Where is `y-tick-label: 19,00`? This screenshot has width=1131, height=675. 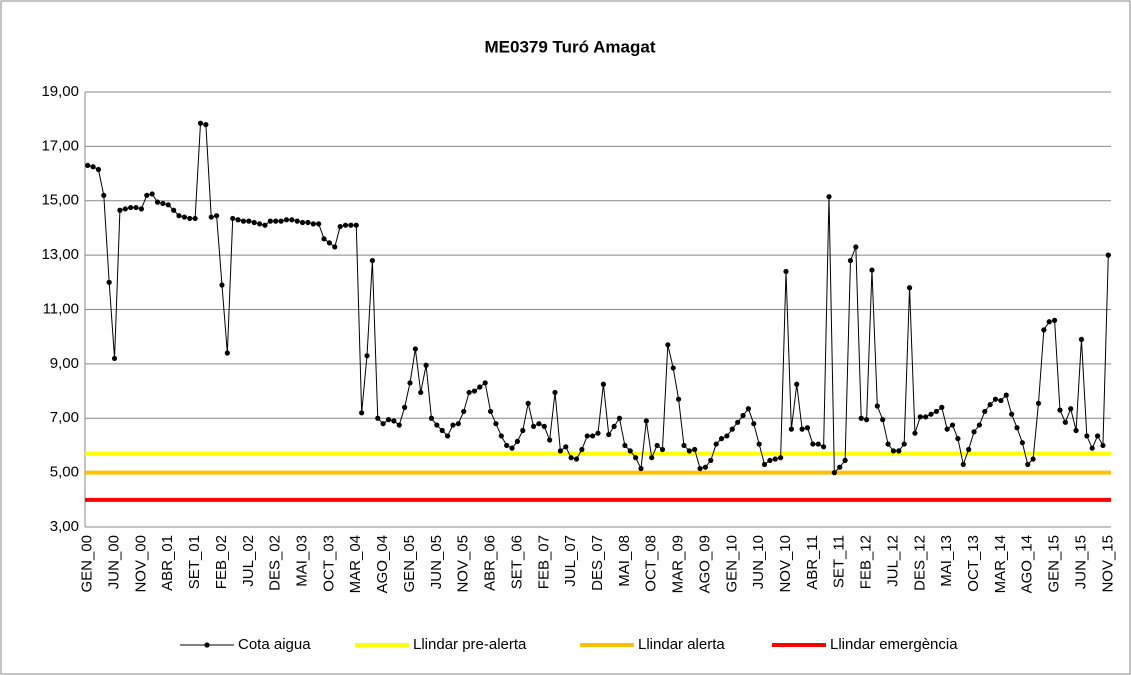
y-tick-label: 19,00 is located at coordinates (60, 91).